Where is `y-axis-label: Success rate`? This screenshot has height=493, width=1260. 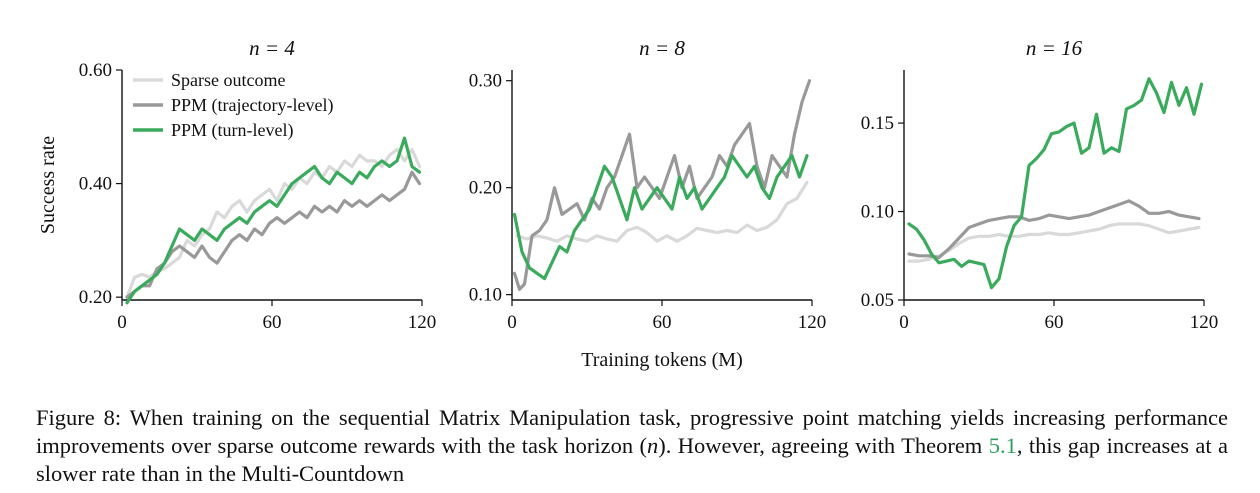 y-axis-label: Success rate is located at coordinates (48, 185).